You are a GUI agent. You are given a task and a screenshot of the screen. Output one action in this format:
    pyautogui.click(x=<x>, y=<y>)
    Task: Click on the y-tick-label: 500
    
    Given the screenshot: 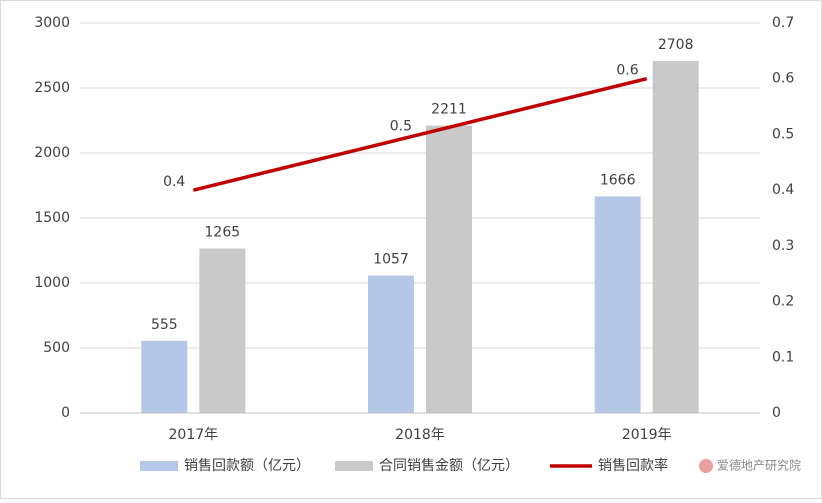 What is the action you would take?
    pyautogui.click(x=56, y=348)
    